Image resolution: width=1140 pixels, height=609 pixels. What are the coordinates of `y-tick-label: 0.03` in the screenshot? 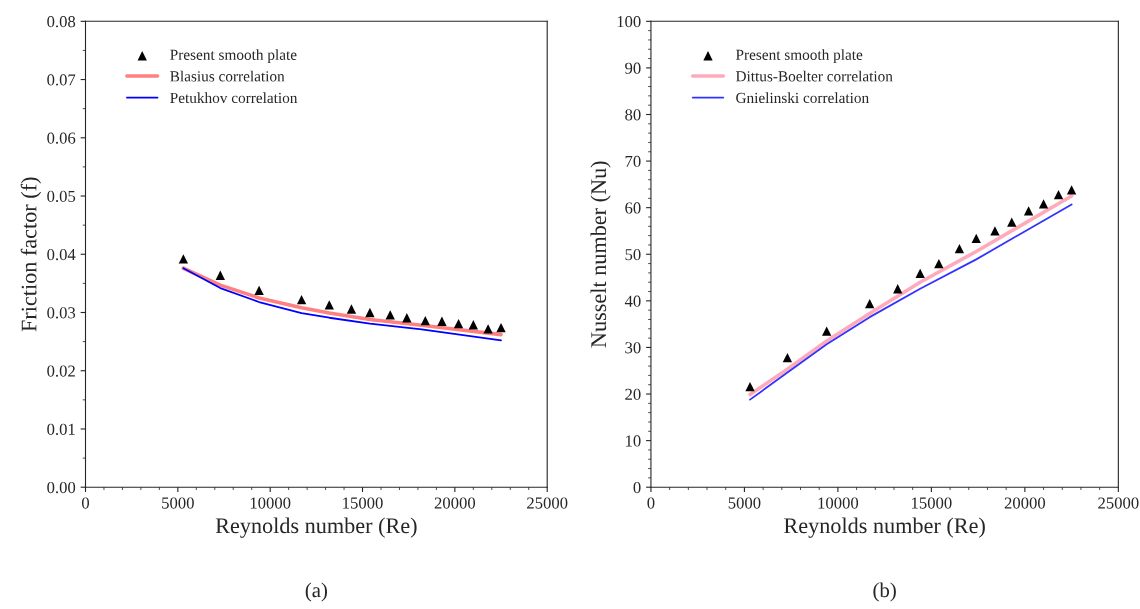 It's located at (61, 313).